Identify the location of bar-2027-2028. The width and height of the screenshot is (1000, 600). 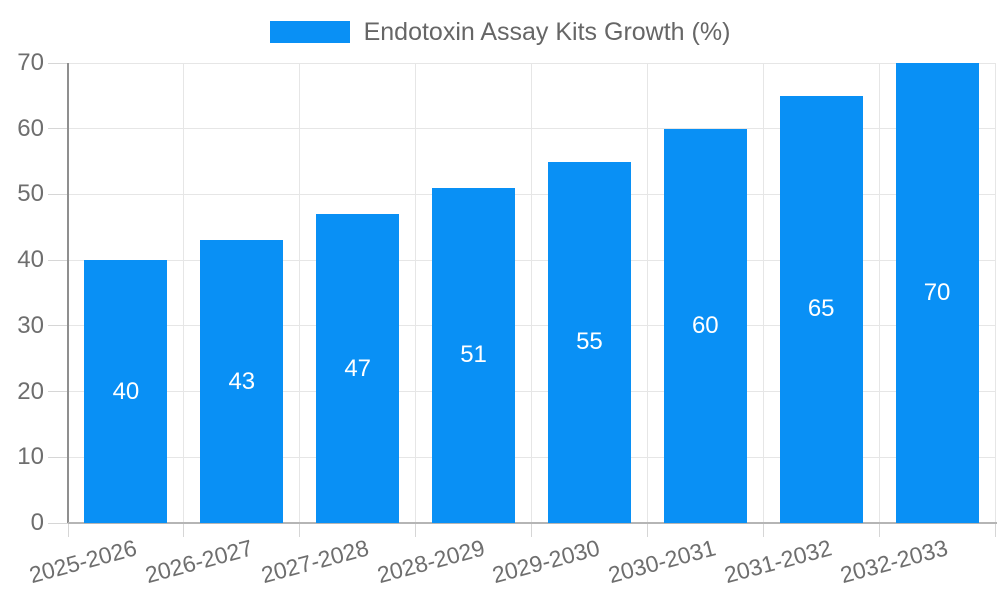
(358, 368).